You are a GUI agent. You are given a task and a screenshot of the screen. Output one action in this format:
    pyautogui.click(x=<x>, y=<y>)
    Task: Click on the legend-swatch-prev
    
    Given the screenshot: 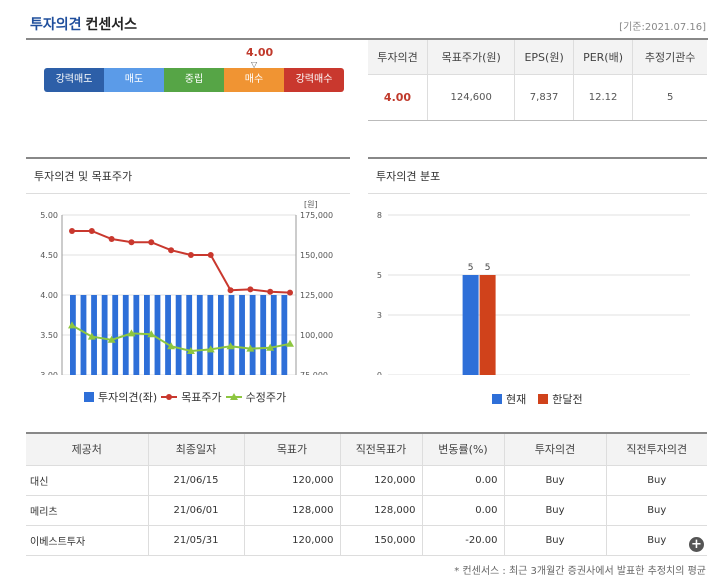 What is the action you would take?
    pyautogui.click(x=543, y=399)
    